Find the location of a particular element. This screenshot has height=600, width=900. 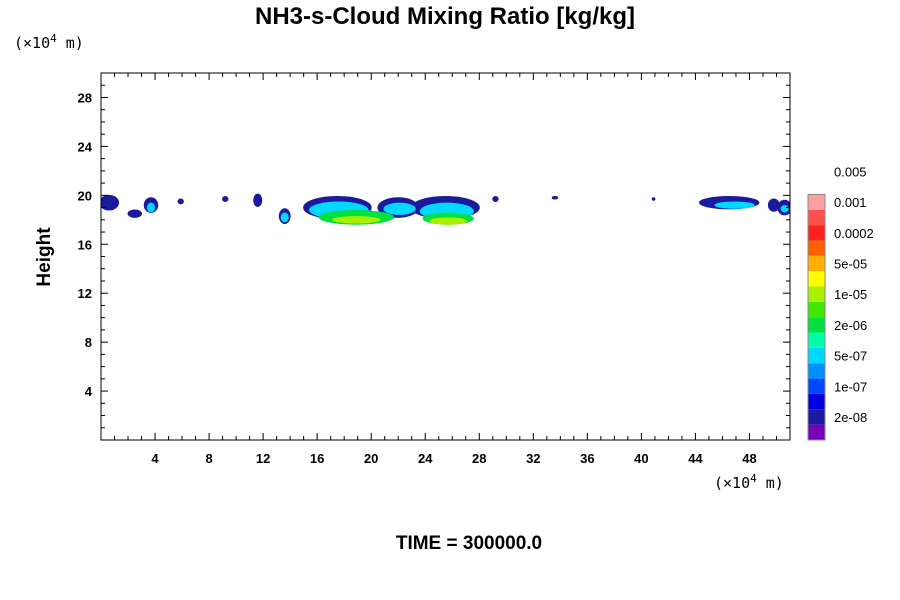

x-tick-label: 4 is located at coordinates (155, 458).